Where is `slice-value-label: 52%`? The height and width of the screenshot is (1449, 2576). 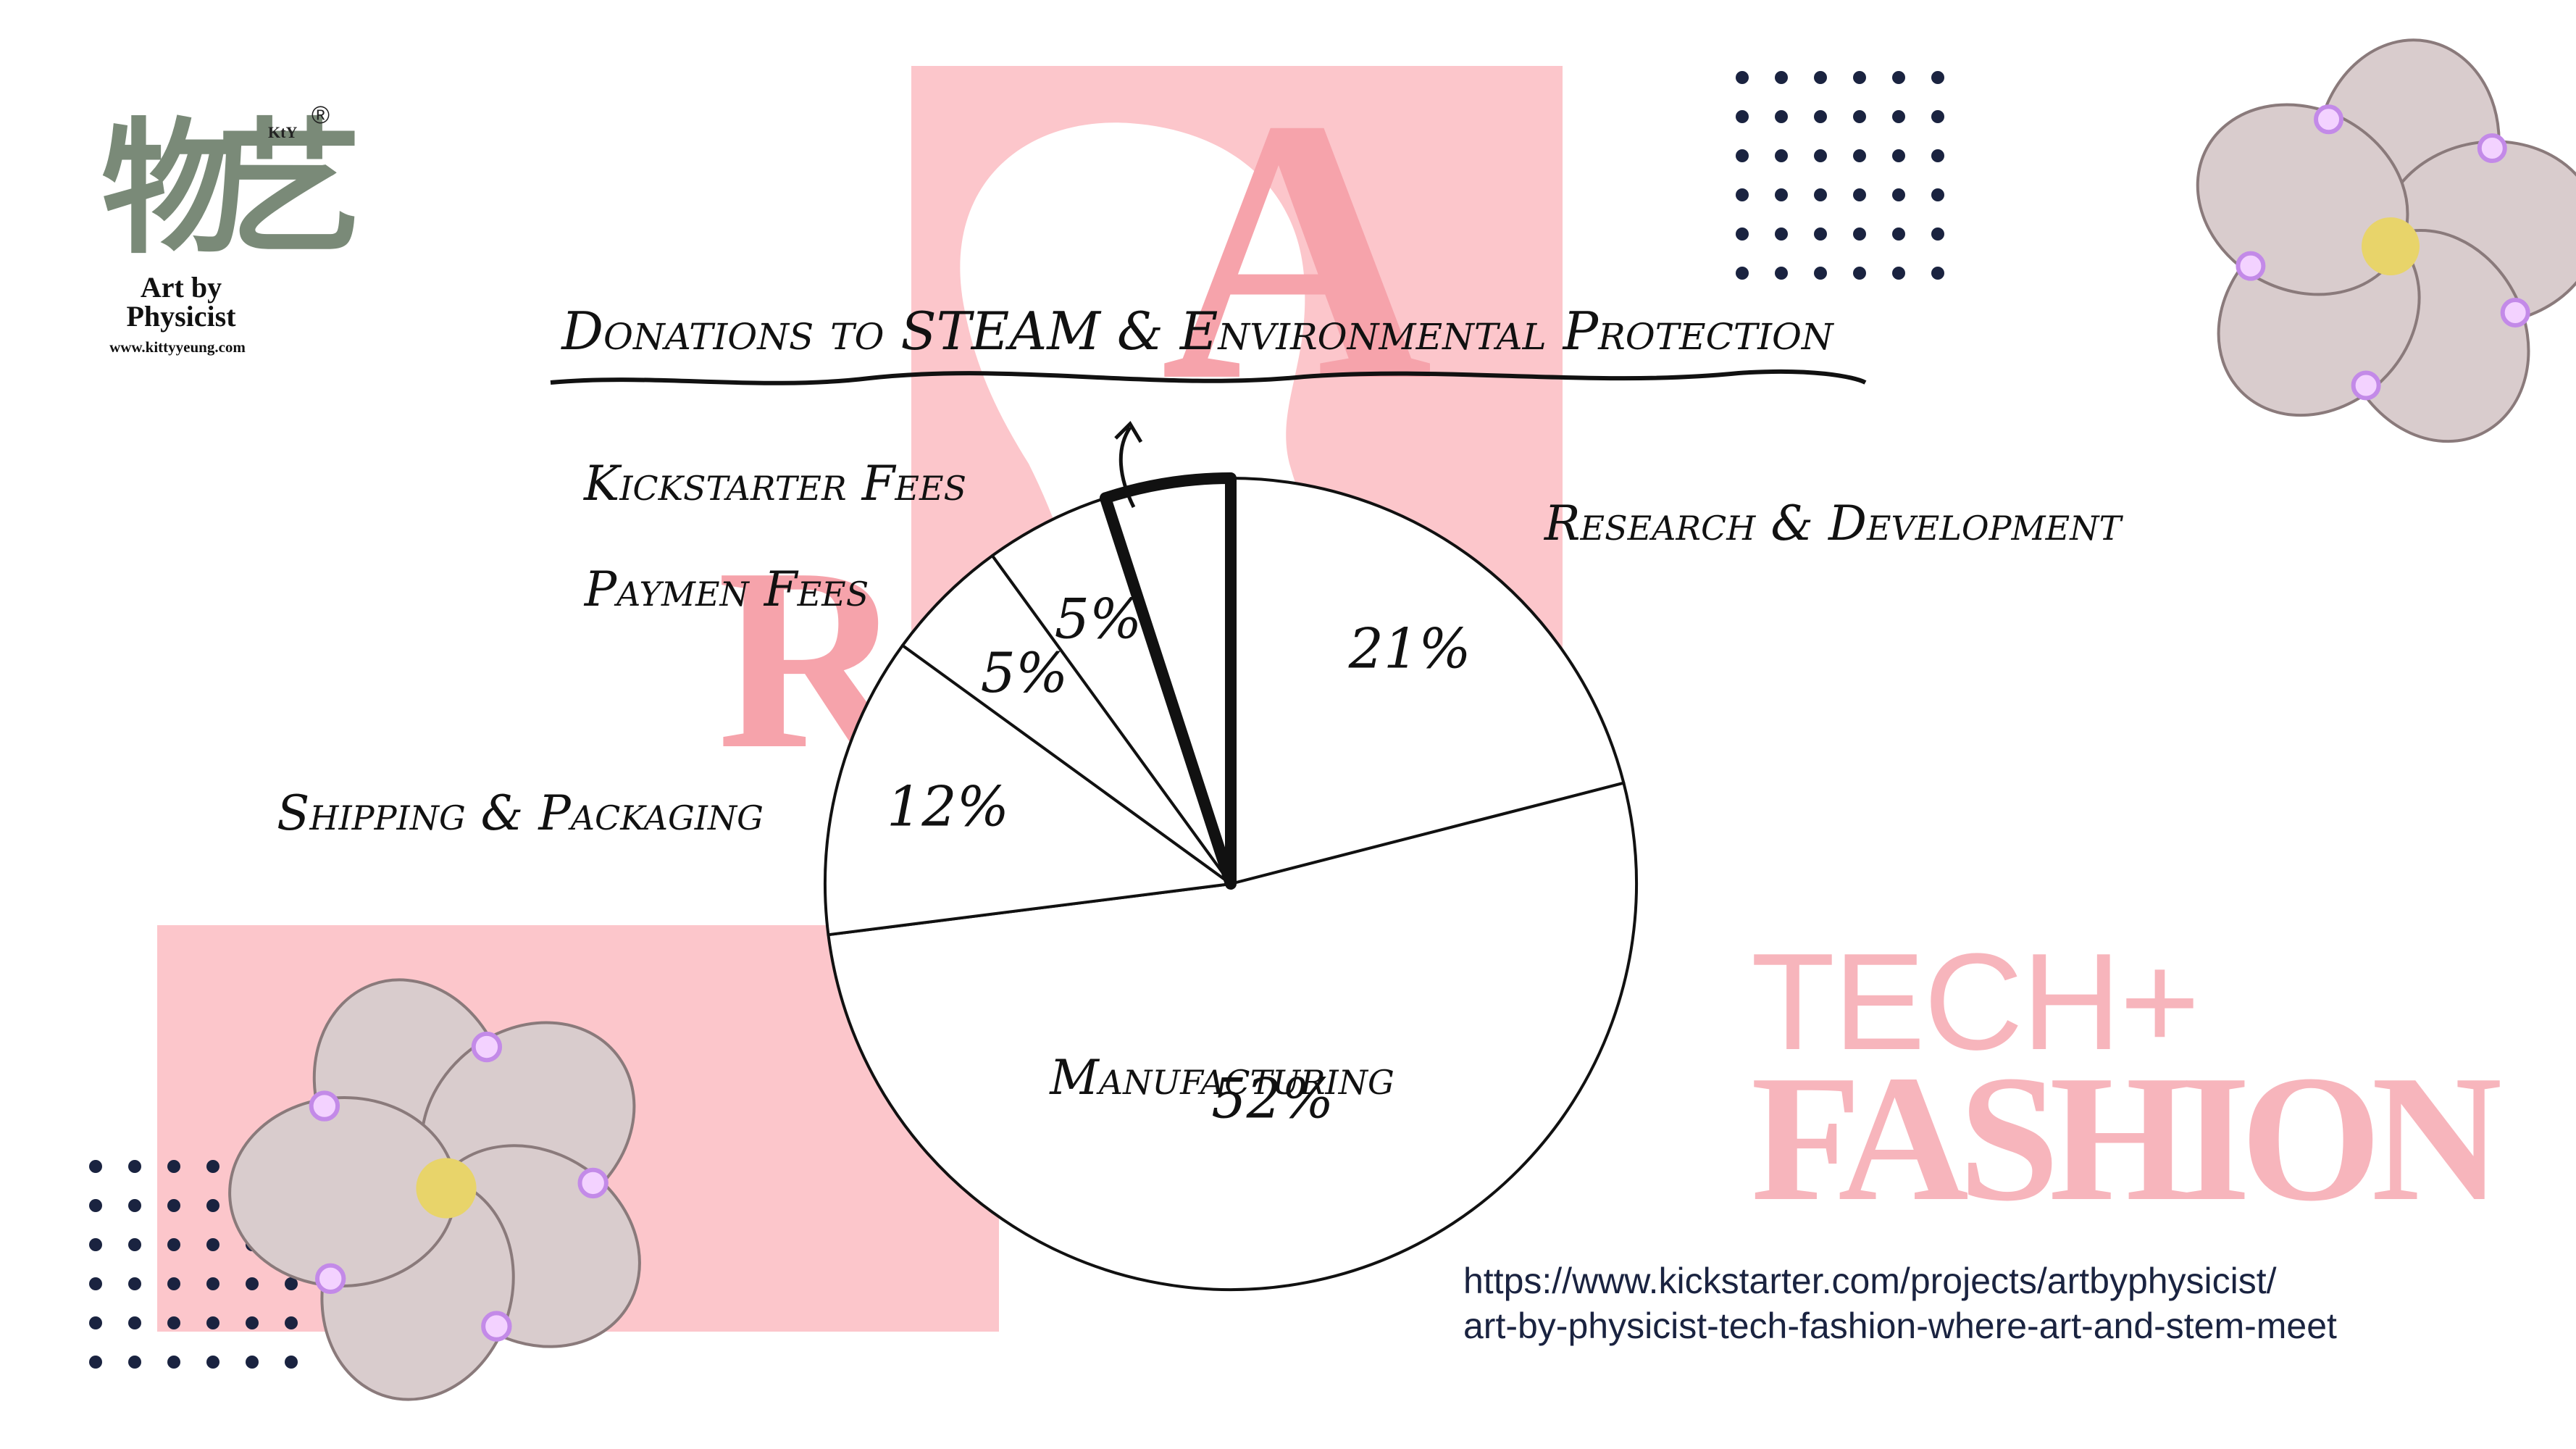 slice-value-label: 52% is located at coordinates (1272, 1099).